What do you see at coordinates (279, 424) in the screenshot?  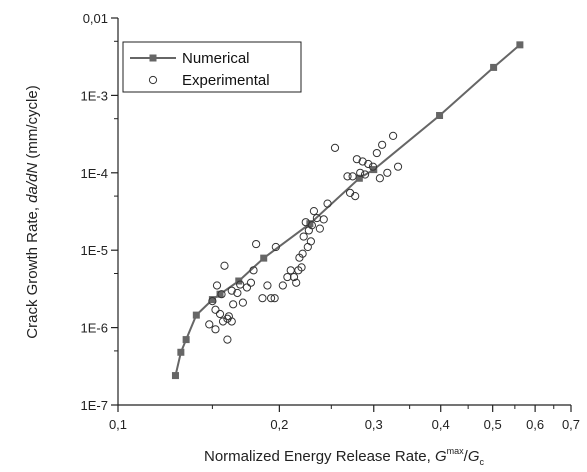 I see `x-tick-label-1: 0,2` at bounding box center [279, 424].